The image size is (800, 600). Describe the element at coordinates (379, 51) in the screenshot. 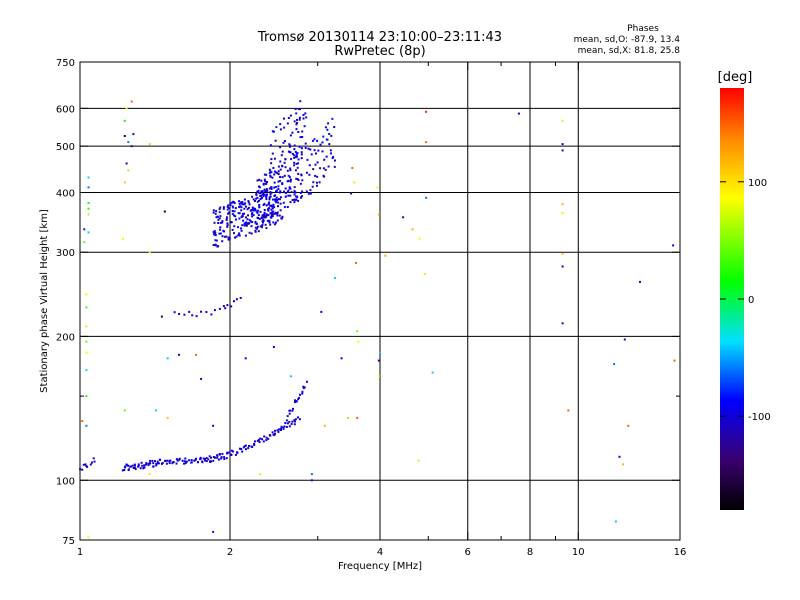

I see `chart-subtitle: RwPretec (8p)` at that location.